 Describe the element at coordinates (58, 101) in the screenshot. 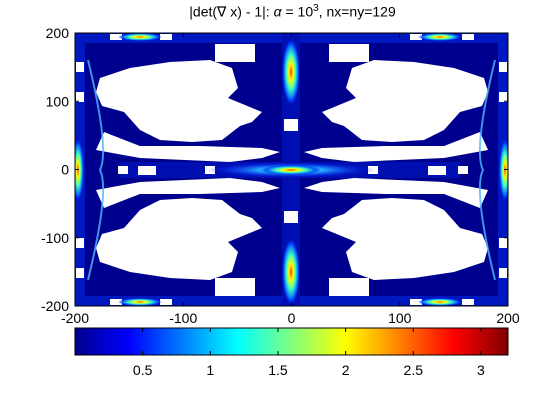

I see `y-tick-label: 100` at that location.